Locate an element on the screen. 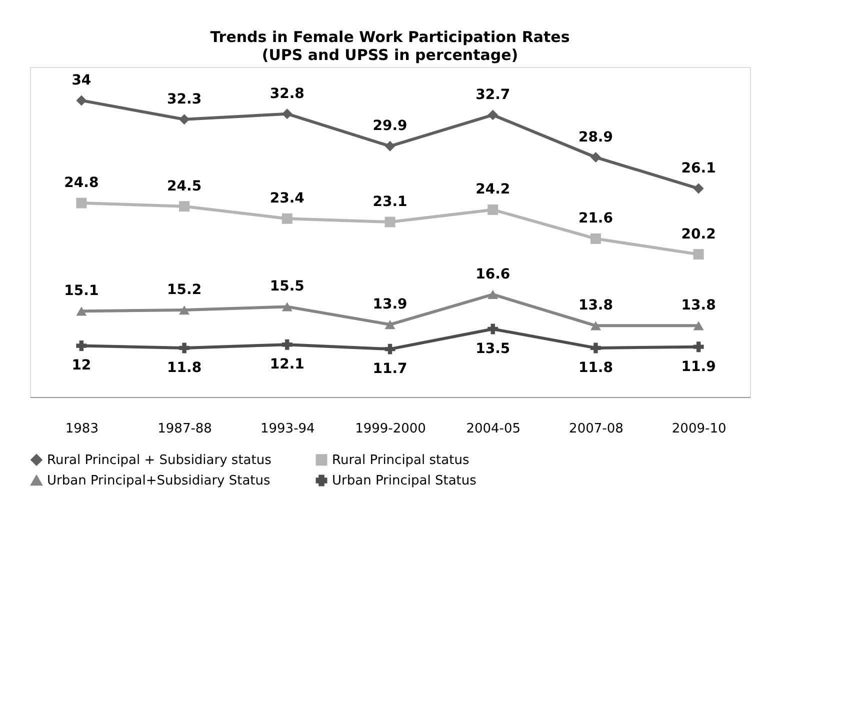 The width and height of the screenshot is (857, 721). data-label: 12.1 is located at coordinates (287, 364).